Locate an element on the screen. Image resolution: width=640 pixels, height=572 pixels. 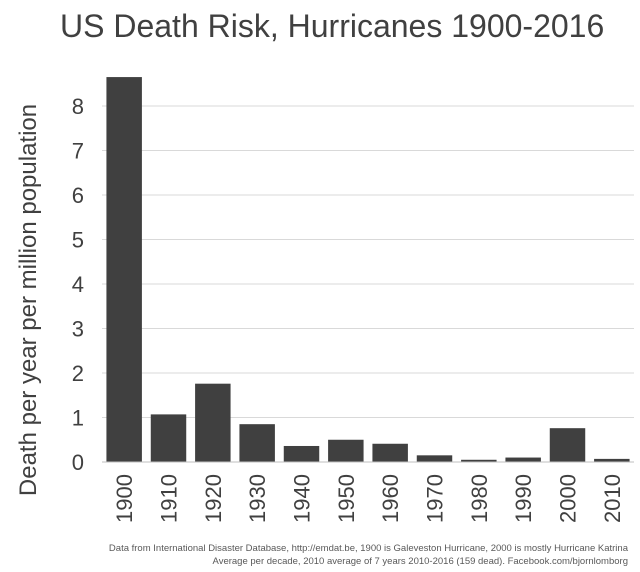
y-tick-label: 0 is located at coordinates (78, 462).